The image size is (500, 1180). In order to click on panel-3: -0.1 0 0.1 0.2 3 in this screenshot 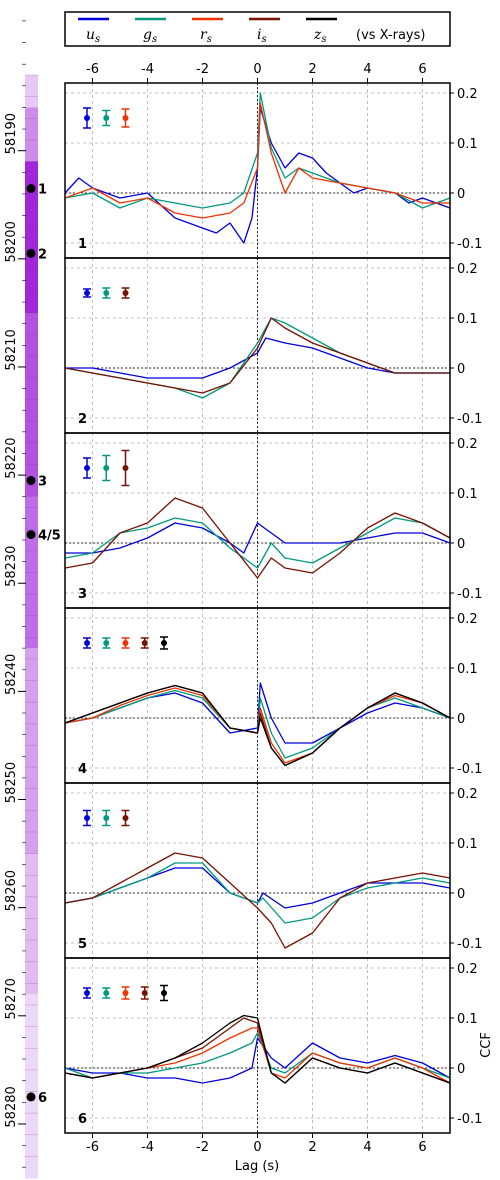, I will do `click(273, 520)`.